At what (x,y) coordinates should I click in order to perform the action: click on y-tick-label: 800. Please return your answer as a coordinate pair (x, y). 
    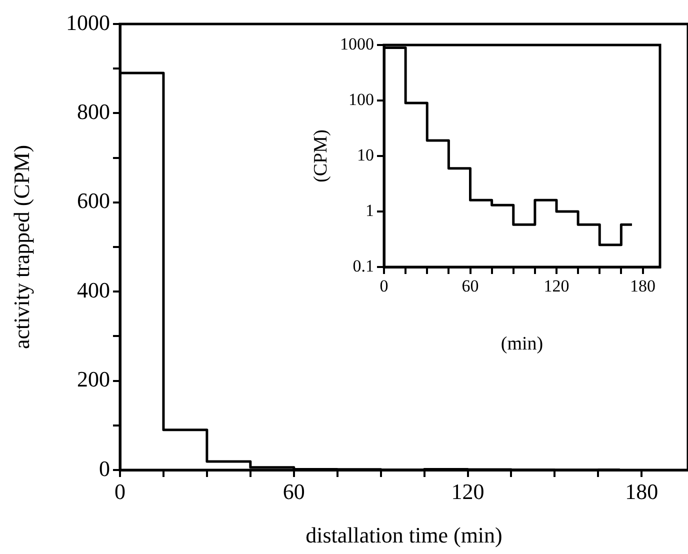
    Looking at the image, I should click on (93, 111).